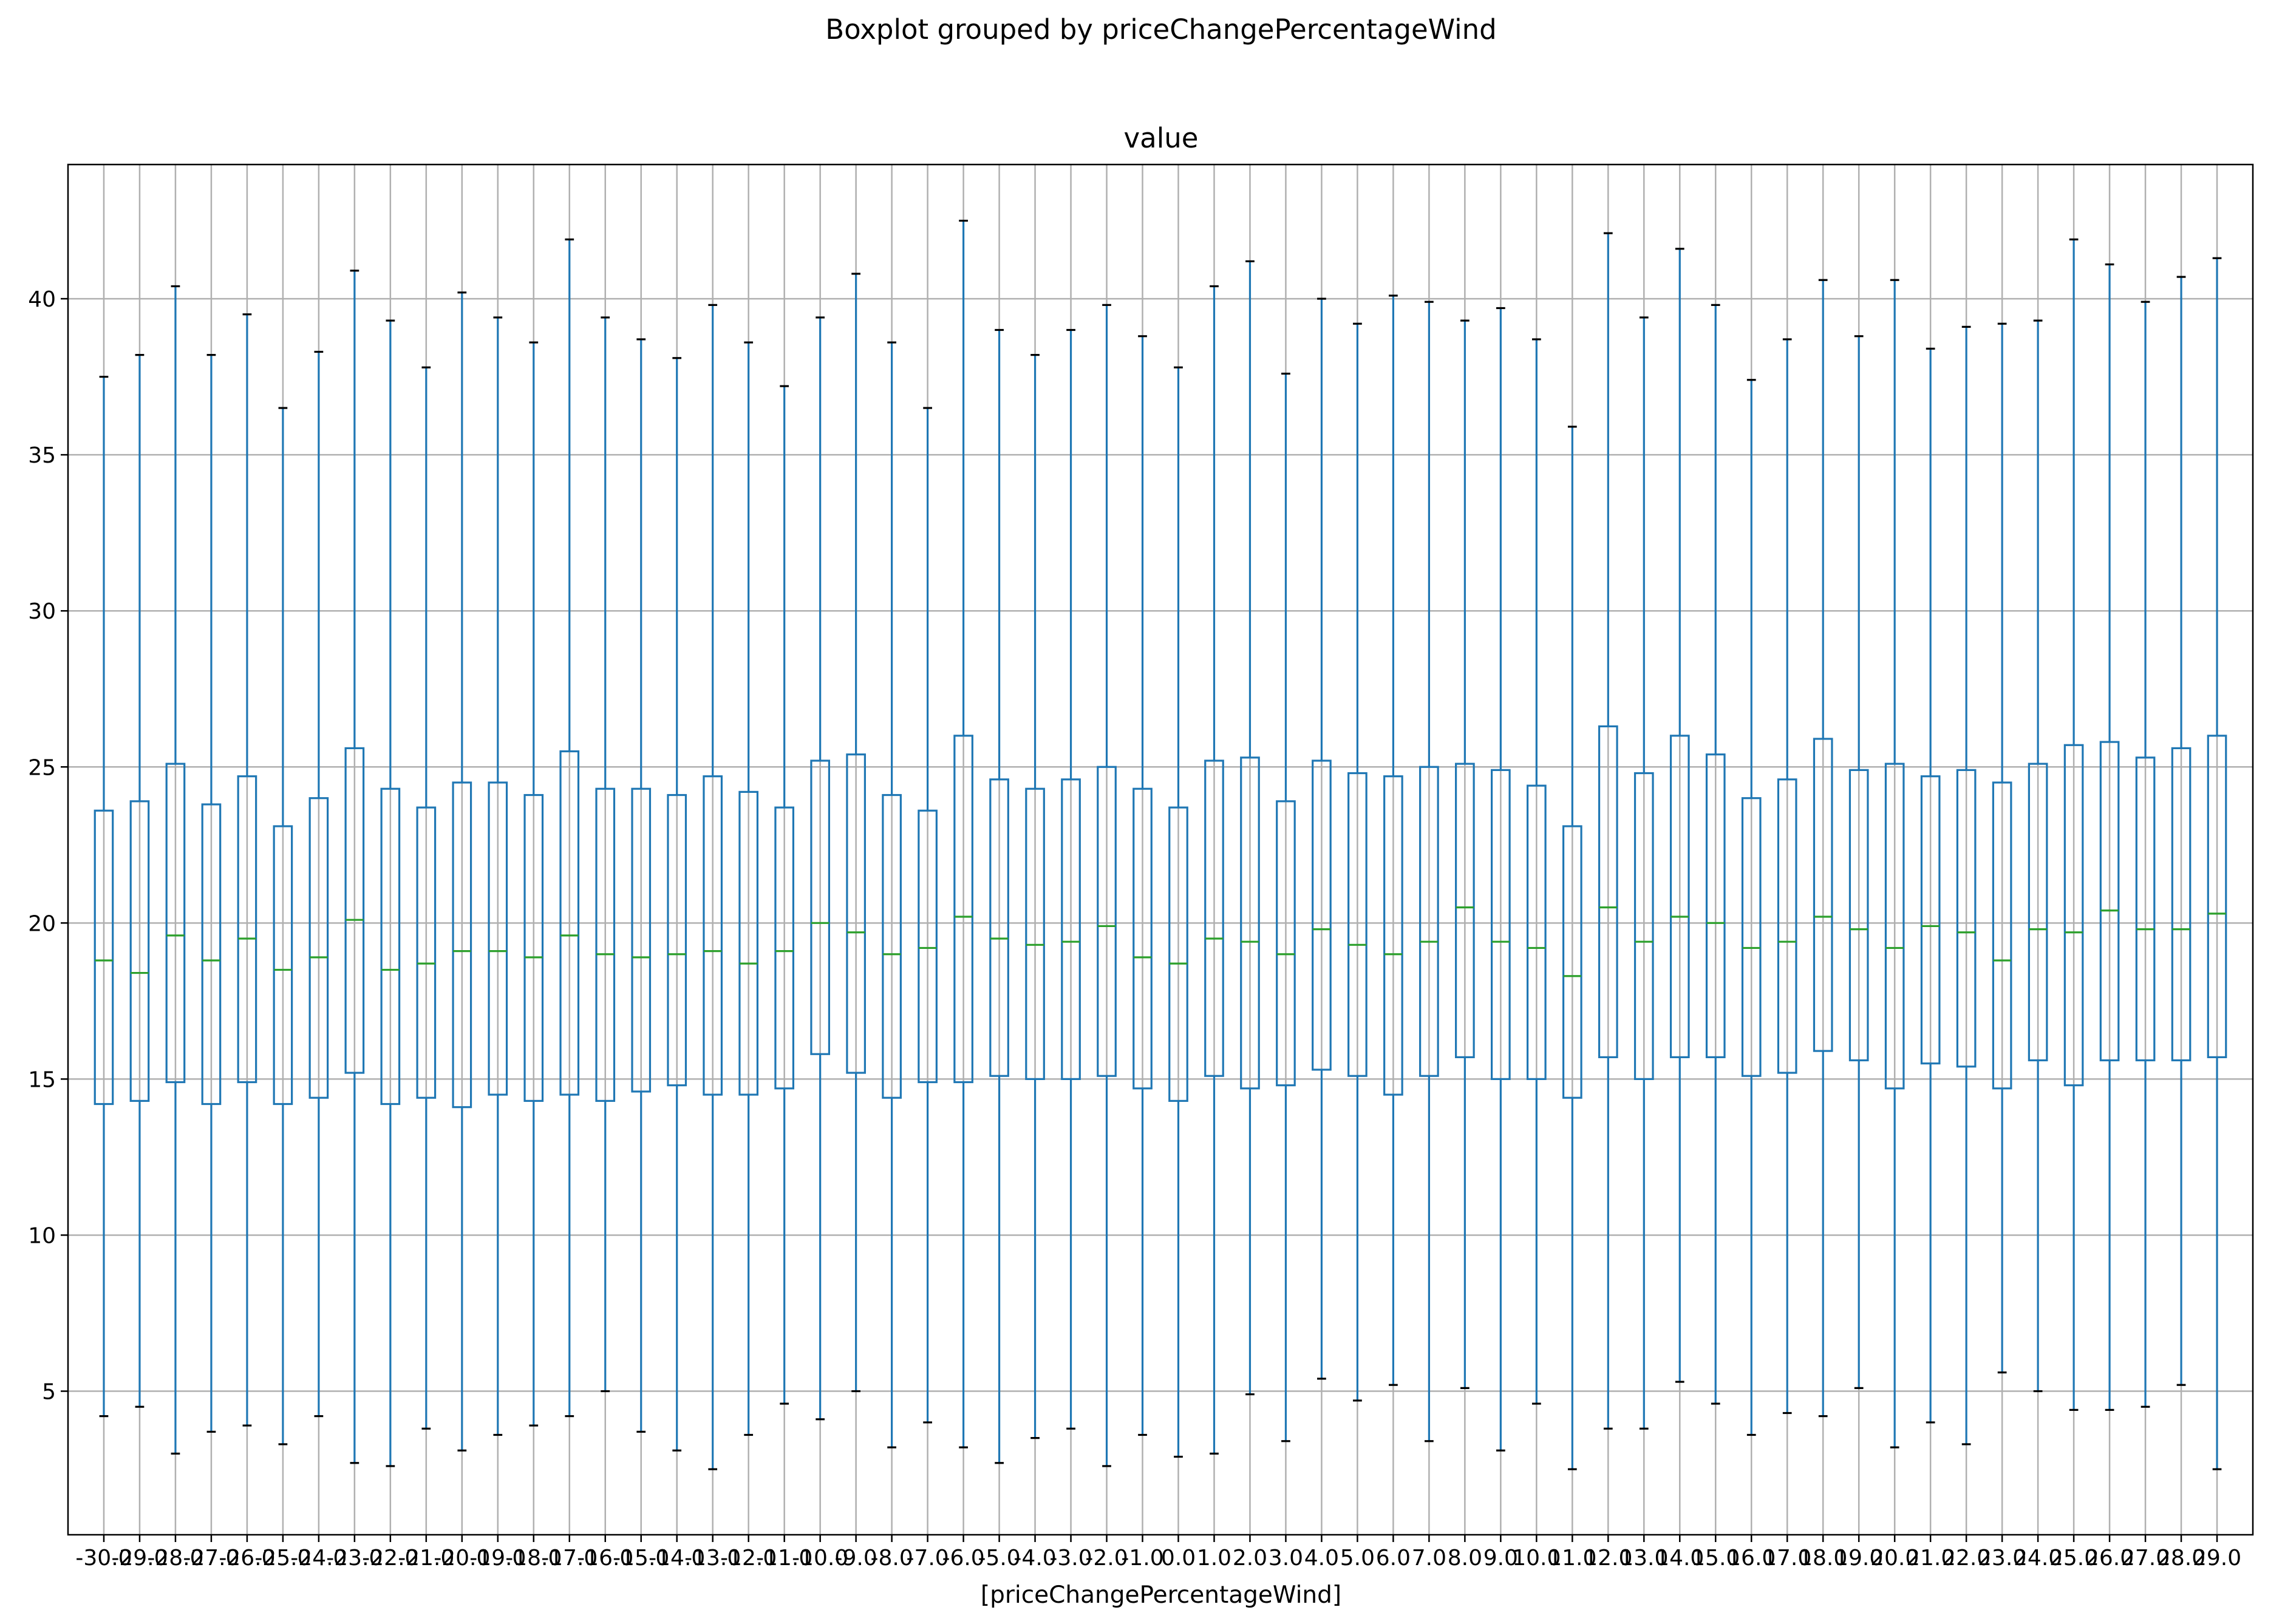 The height and width of the screenshot is (1624, 2282). I want to click on box--4.0, so click(1035, 896).